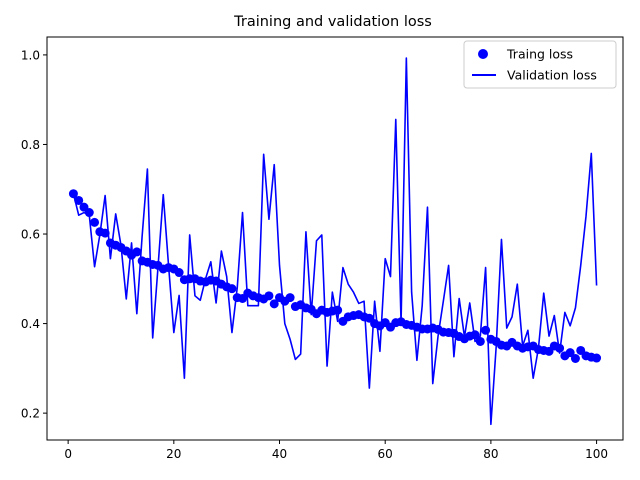  I want to click on legend-label-validation: Validation loss, so click(552, 75).